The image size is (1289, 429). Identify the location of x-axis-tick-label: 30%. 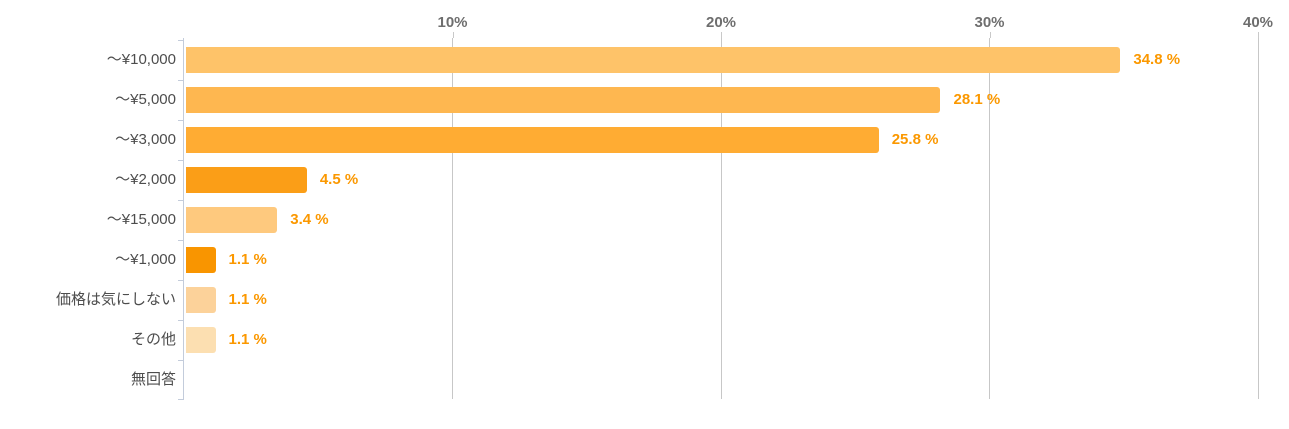
(989, 22).